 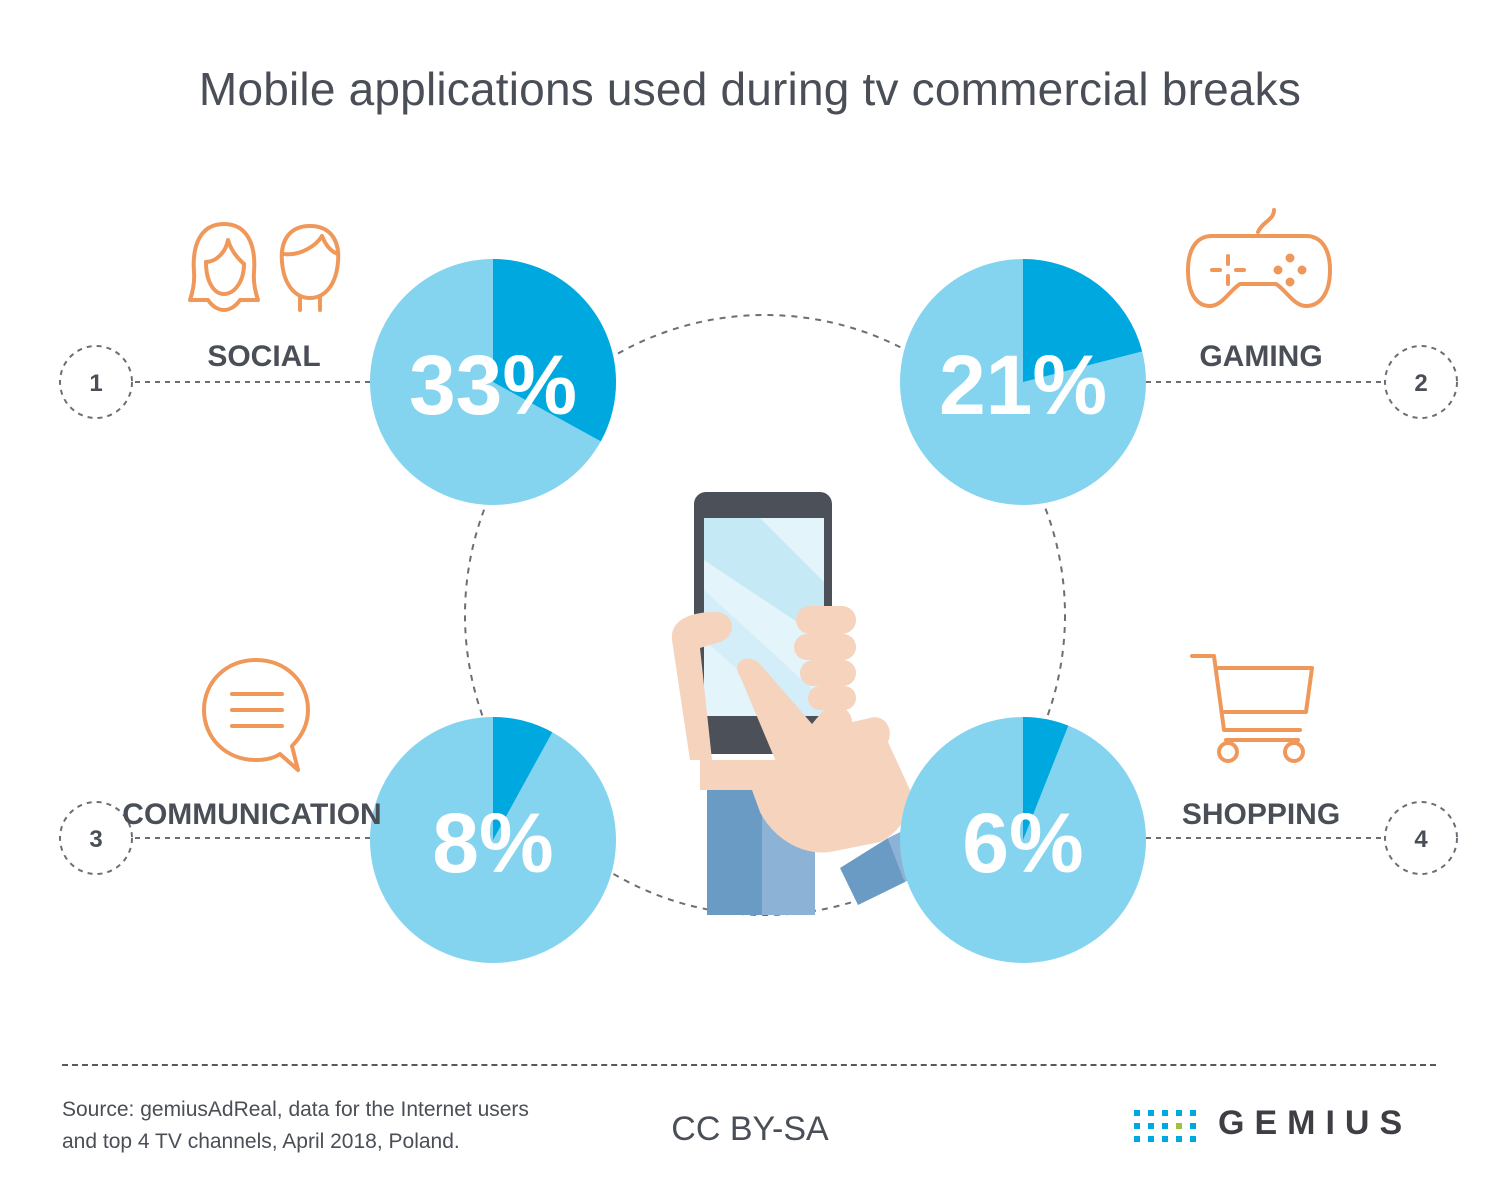 What do you see at coordinates (263, 356) in the screenshot?
I see `category-social: SOCIAL` at bounding box center [263, 356].